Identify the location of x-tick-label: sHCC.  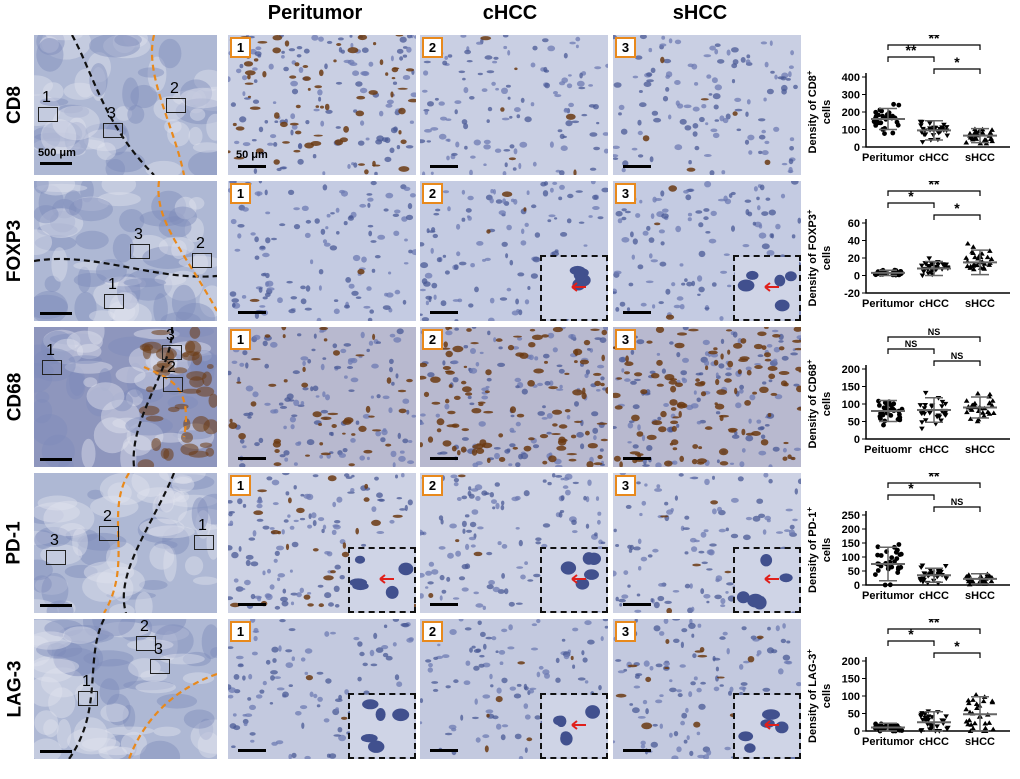
(980, 742).